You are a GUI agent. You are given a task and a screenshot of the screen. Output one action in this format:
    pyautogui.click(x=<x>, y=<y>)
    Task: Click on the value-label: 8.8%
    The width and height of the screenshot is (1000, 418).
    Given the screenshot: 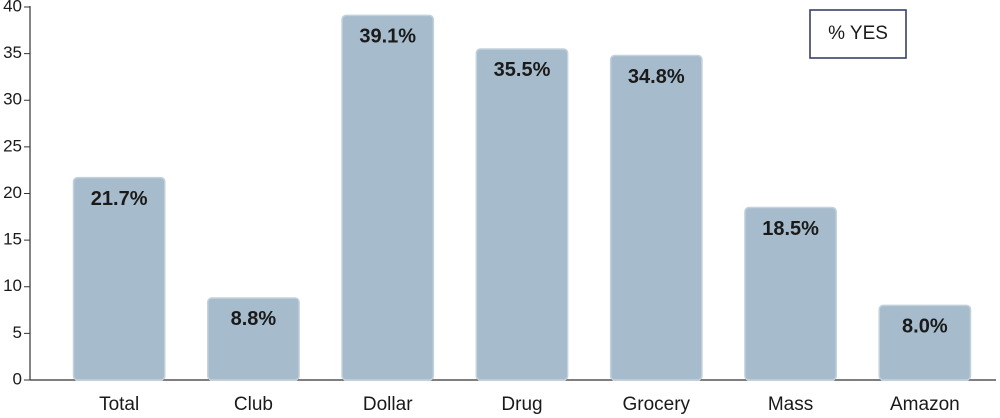 What is the action you would take?
    pyautogui.click(x=254, y=319)
    